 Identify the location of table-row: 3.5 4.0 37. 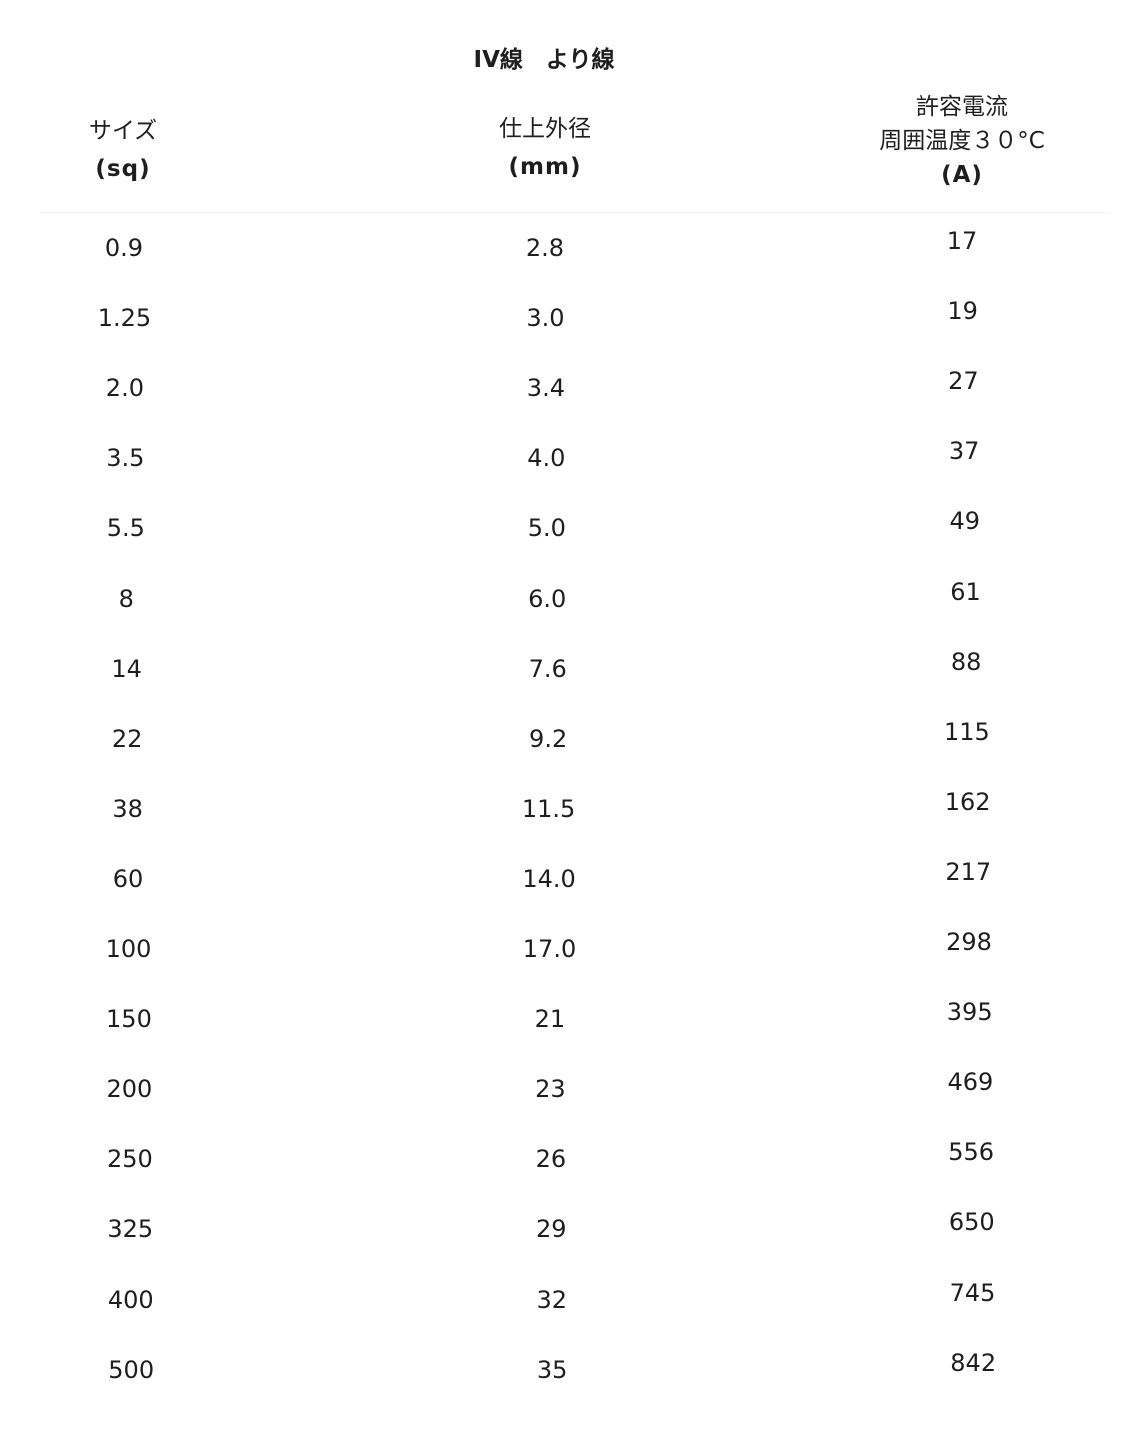
(562, 460).